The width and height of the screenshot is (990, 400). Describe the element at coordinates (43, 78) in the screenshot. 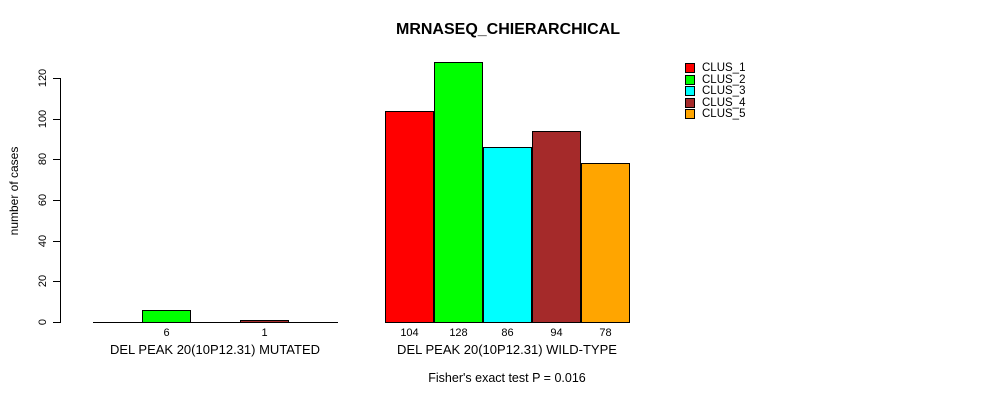

I see `y-axis-tick-label: 120` at that location.